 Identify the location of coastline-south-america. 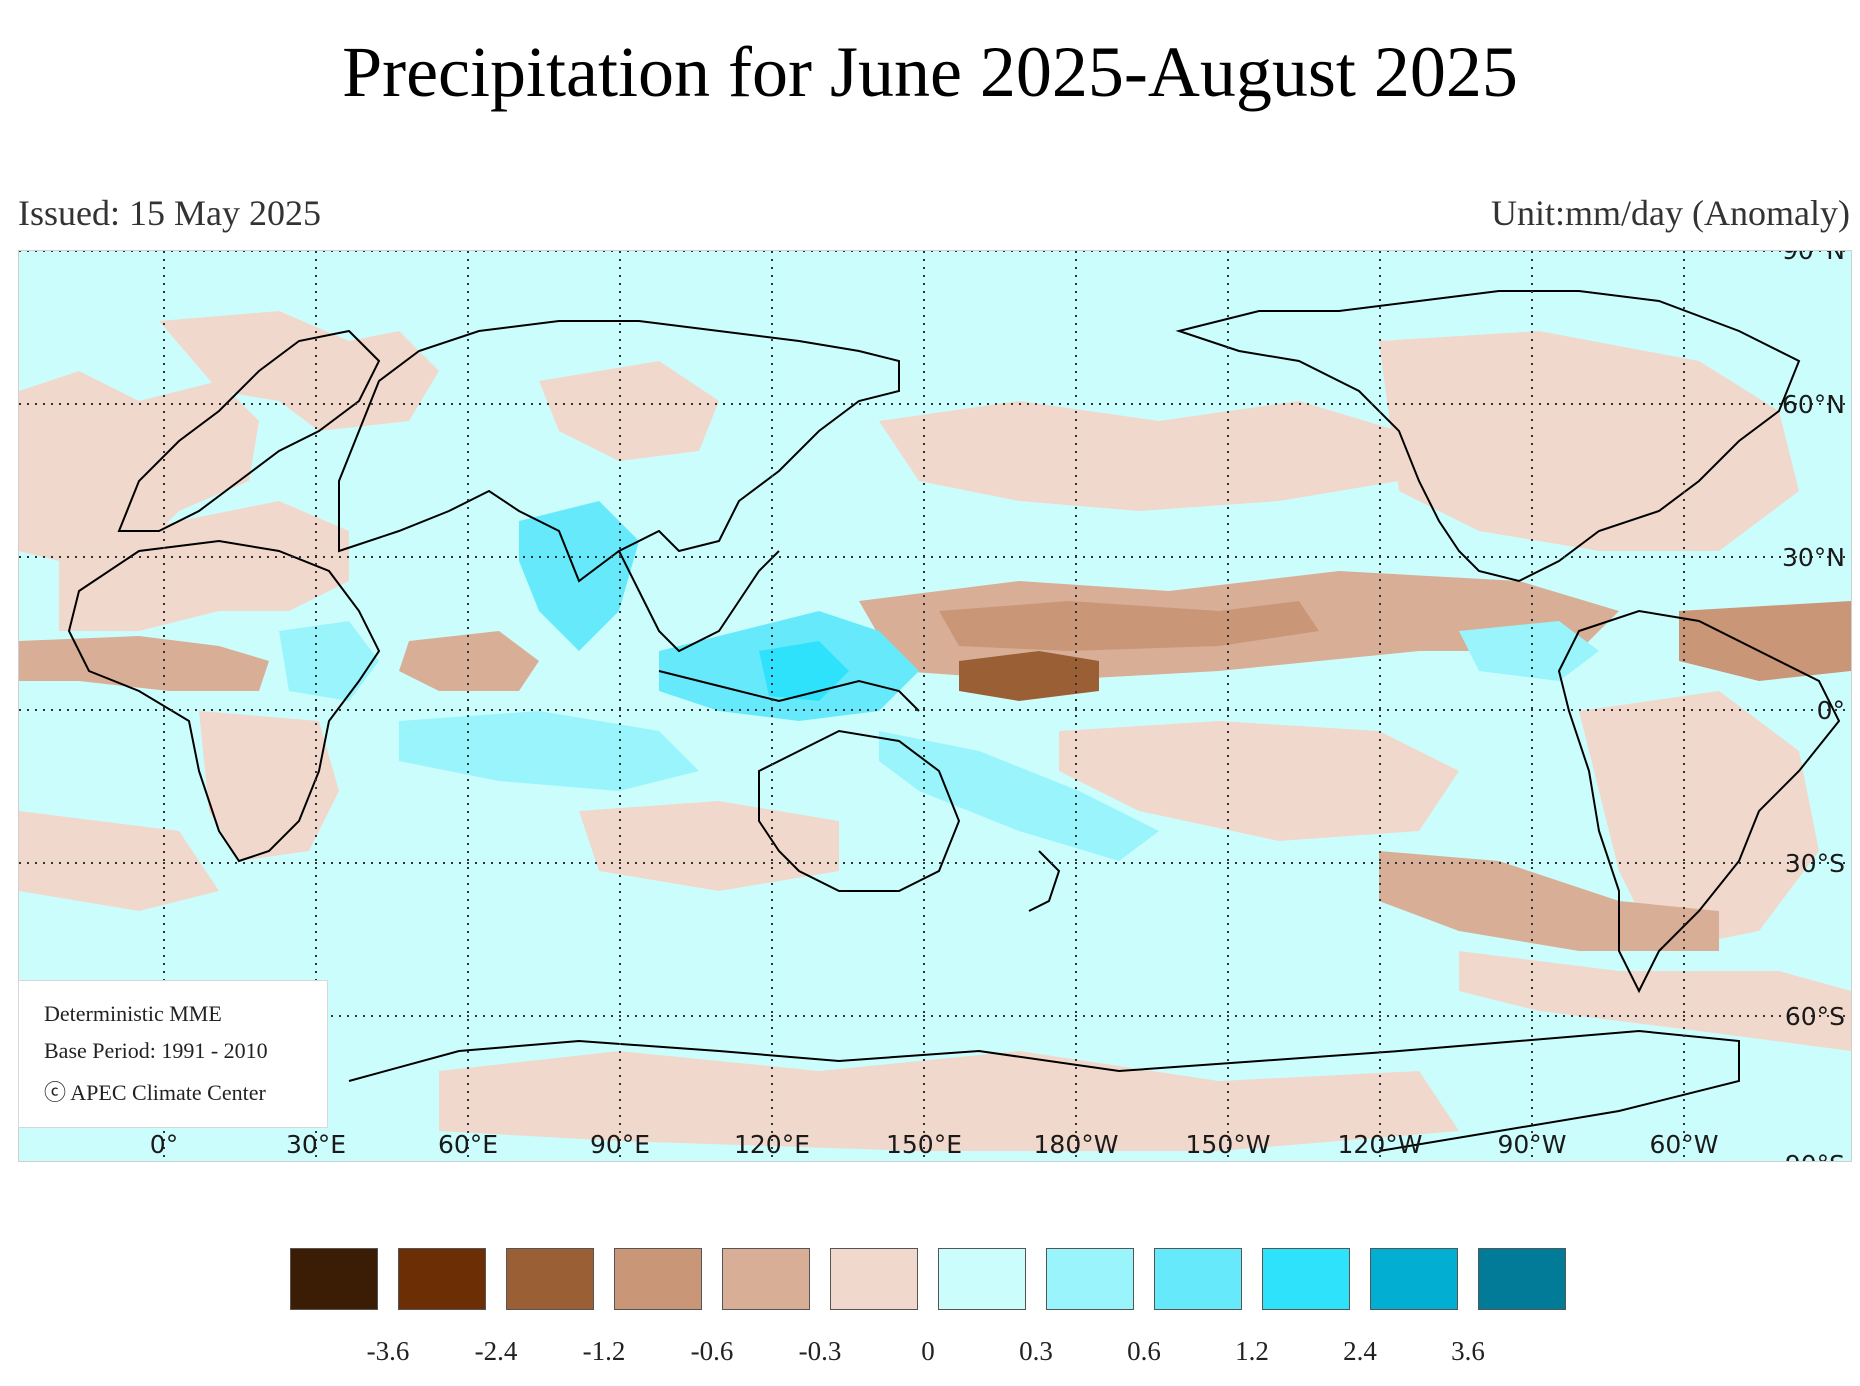
(1699, 801).